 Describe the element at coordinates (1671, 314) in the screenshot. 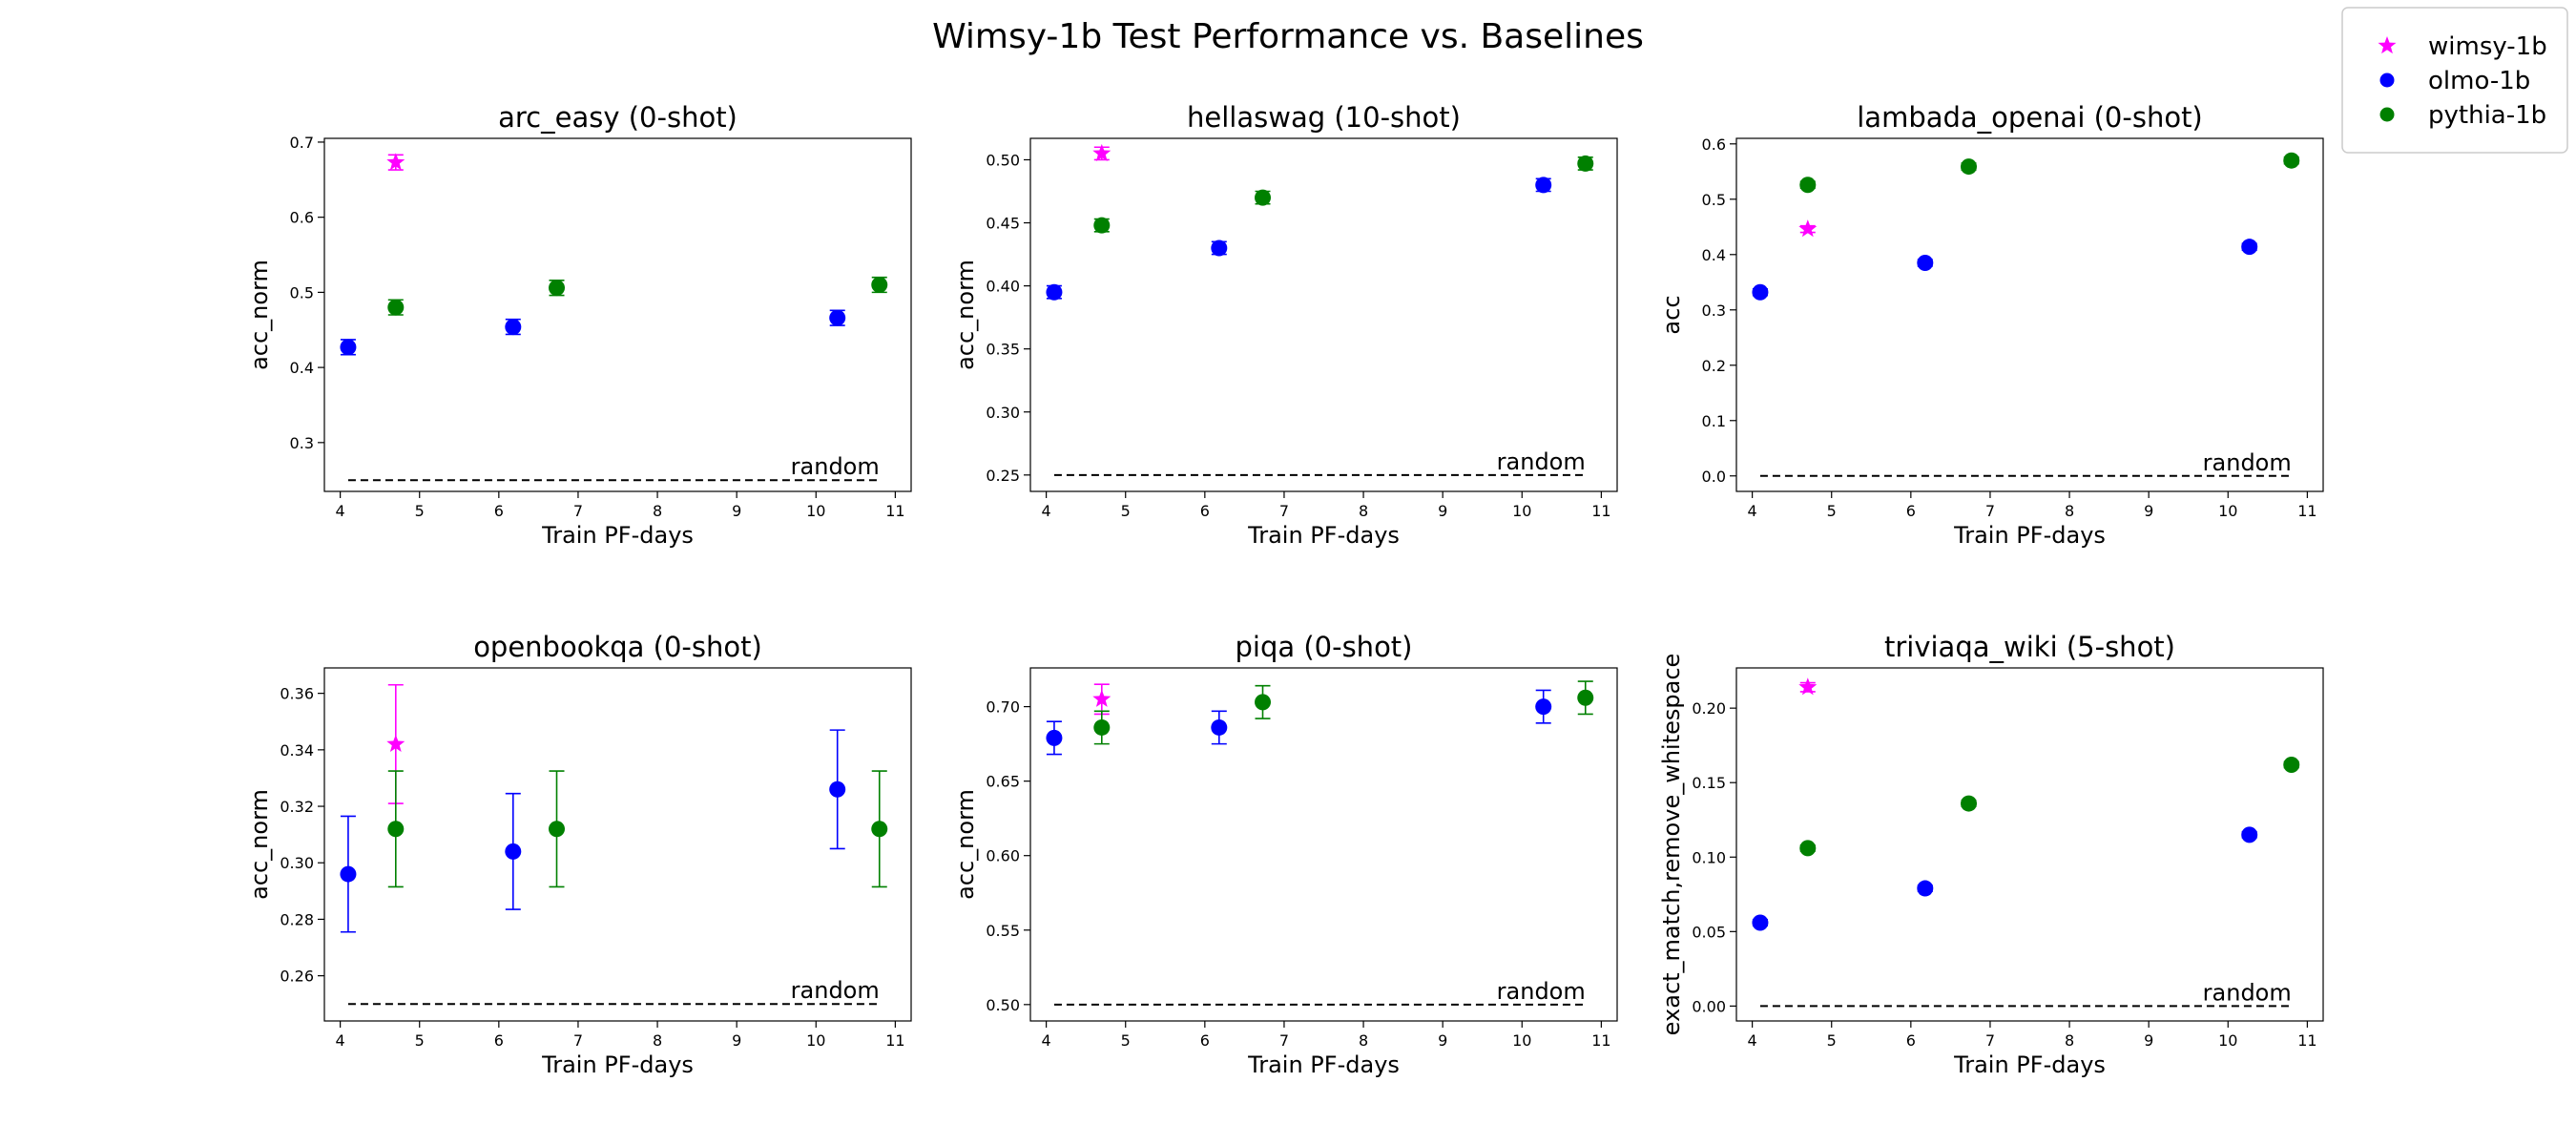

I see `chart-3-ylabel: acc` at that location.